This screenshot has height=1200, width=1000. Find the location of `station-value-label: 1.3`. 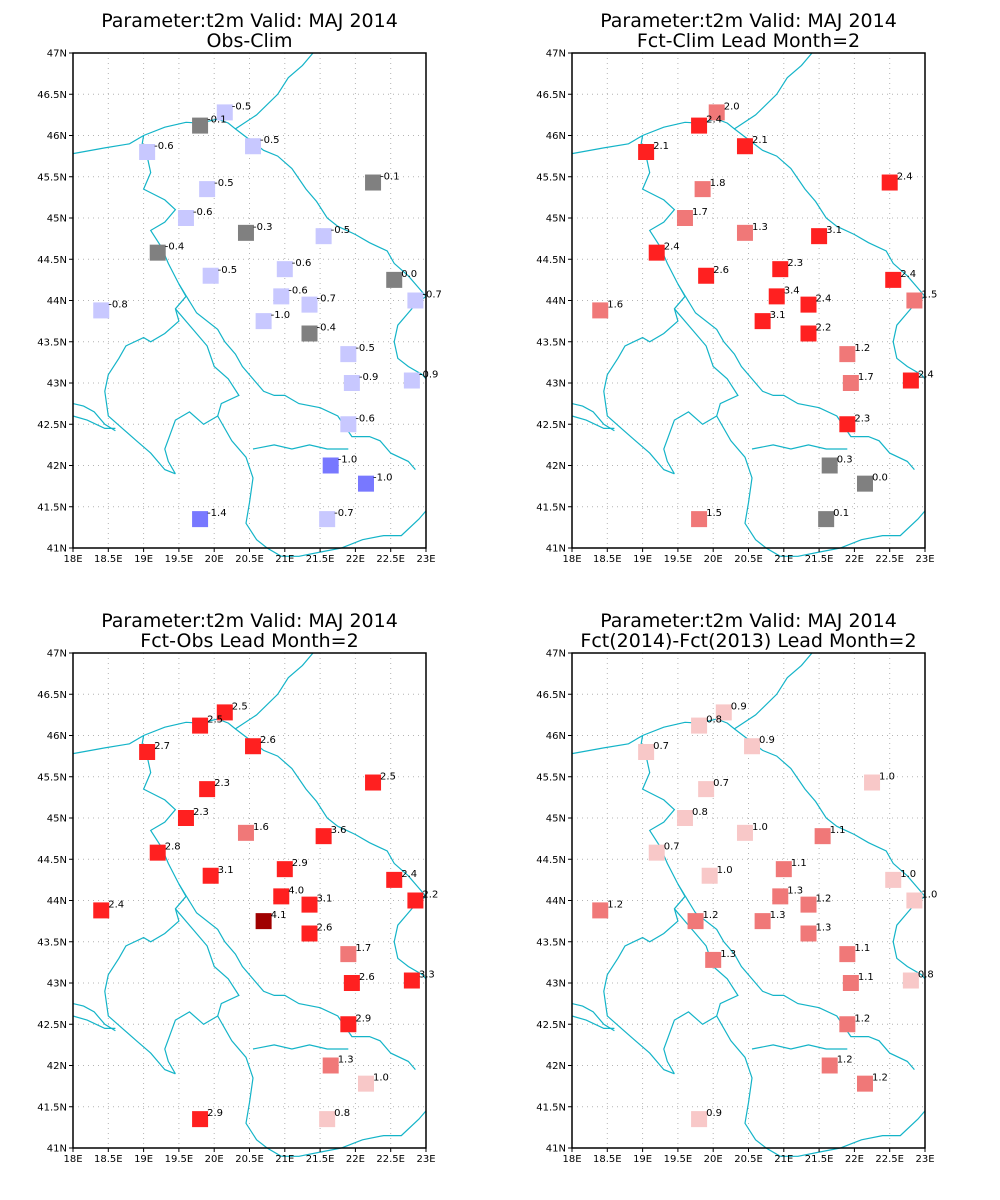

station-value-label: 1.3 is located at coordinates (824, 928).